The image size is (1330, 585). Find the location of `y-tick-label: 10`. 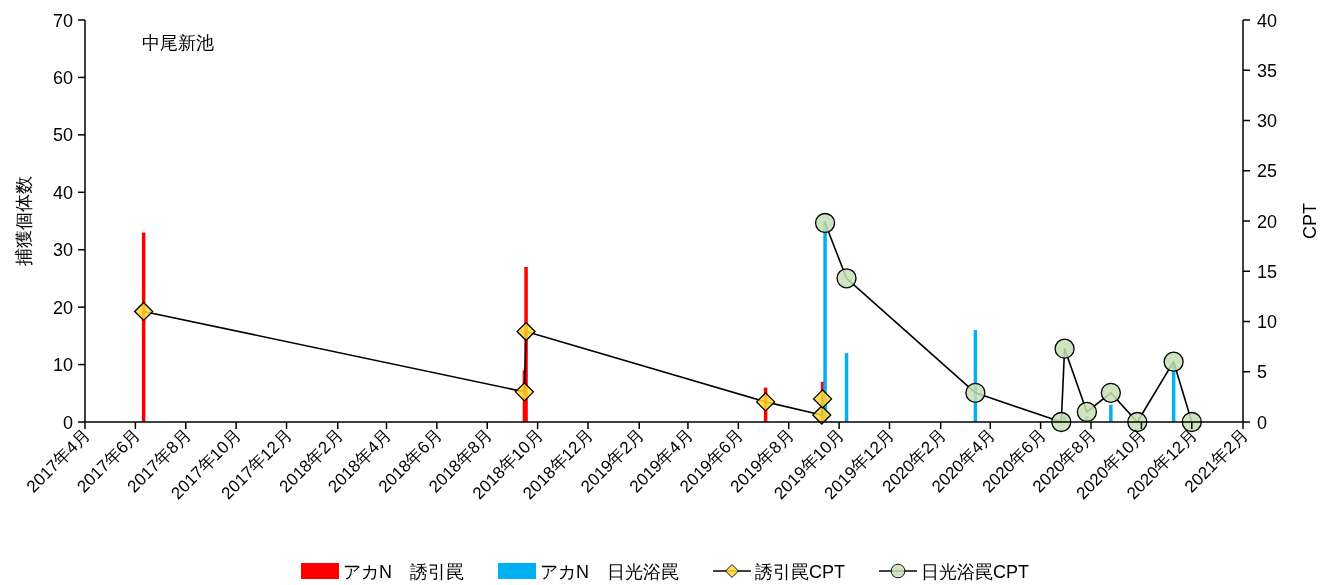

y-tick-label: 10 is located at coordinates (62, 365).